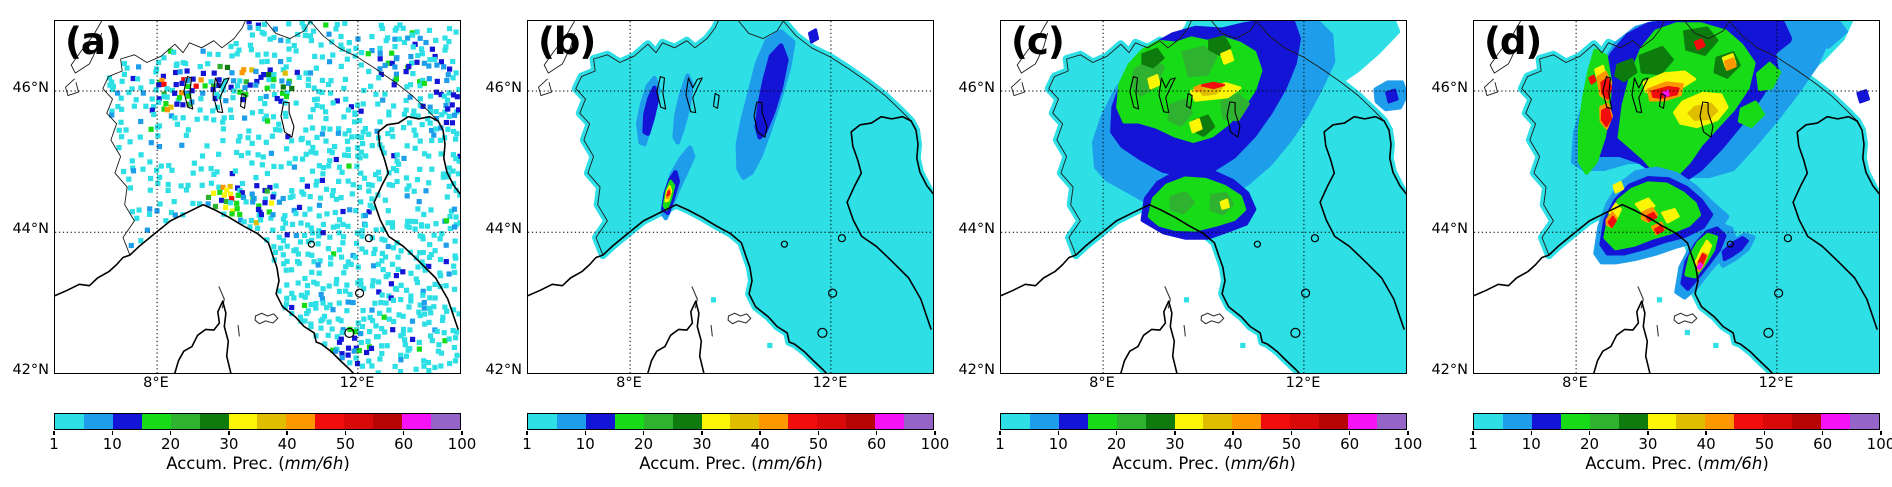 The height and width of the screenshot is (487, 1892). Describe the element at coordinates (357, 383) in the screenshot. I see `xtick-12e-a: 12°E` at that location.